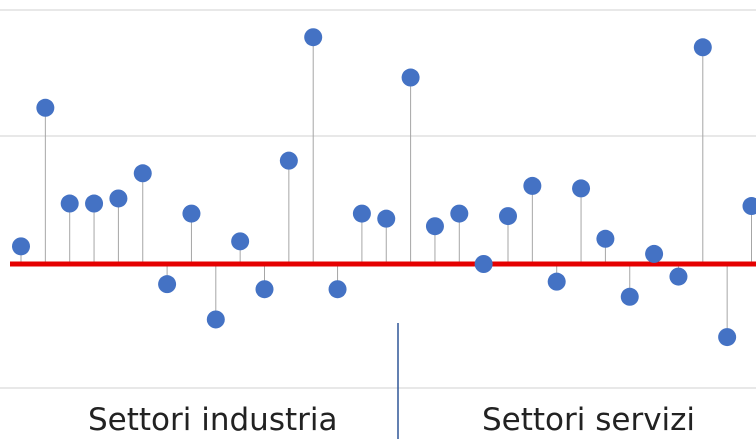 This screenshot has height=439, width=756. What do you see at coordinates (213, 420) in the screenshot?
I see `group-label-industry: Settori industria` at bounding box center [213, 420].